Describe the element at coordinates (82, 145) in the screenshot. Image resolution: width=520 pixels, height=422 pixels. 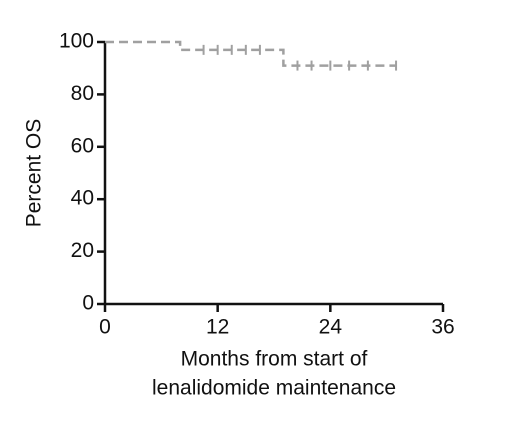
I see `y-tick-label: 60` at that location.